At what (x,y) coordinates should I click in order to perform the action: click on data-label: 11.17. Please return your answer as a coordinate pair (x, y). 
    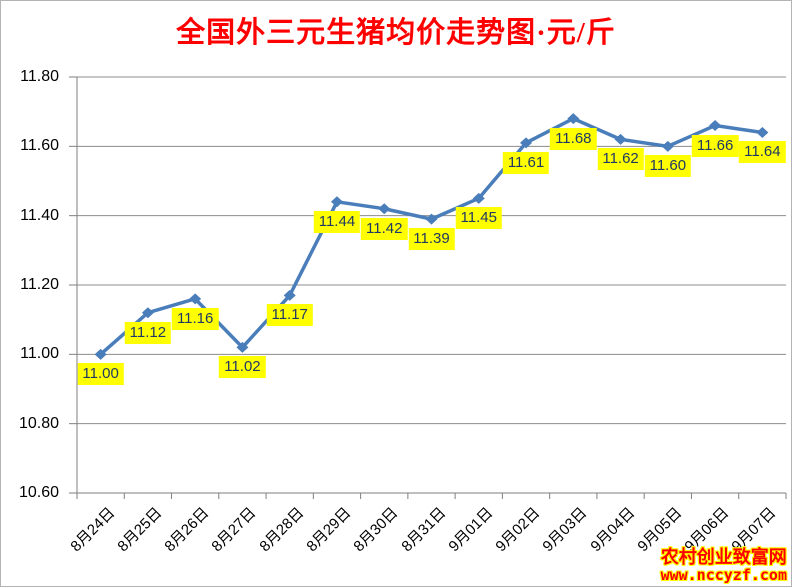
    Looking at the image, I should click on (289, 315).